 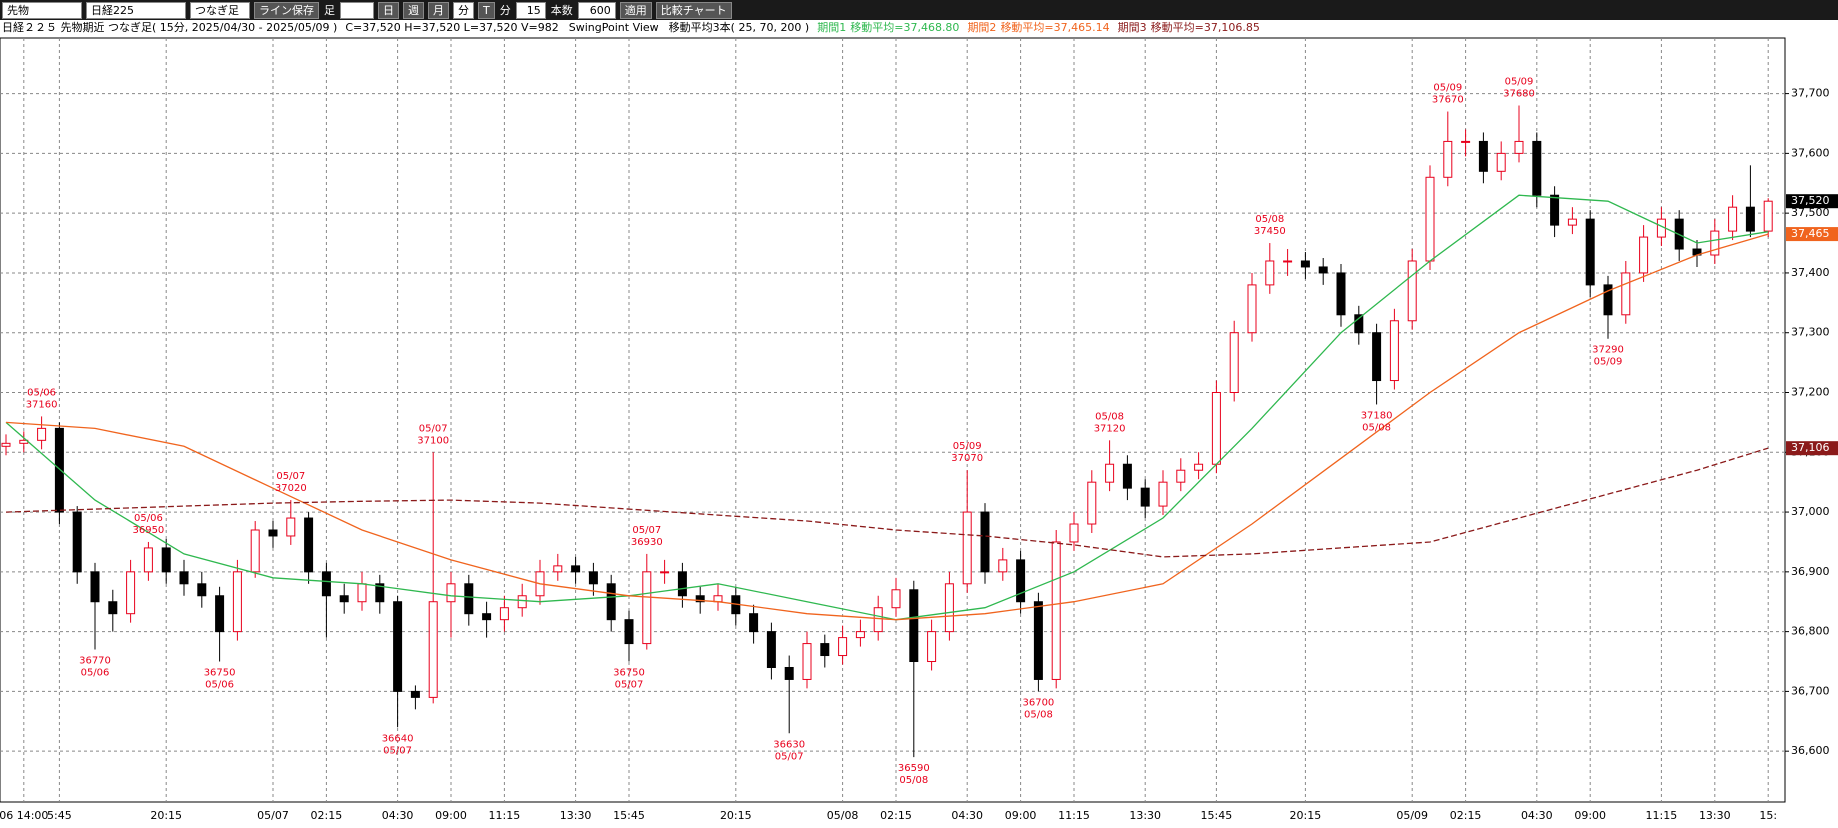 I want to click on save-button: ライン保存, so click(x=286, y=10).